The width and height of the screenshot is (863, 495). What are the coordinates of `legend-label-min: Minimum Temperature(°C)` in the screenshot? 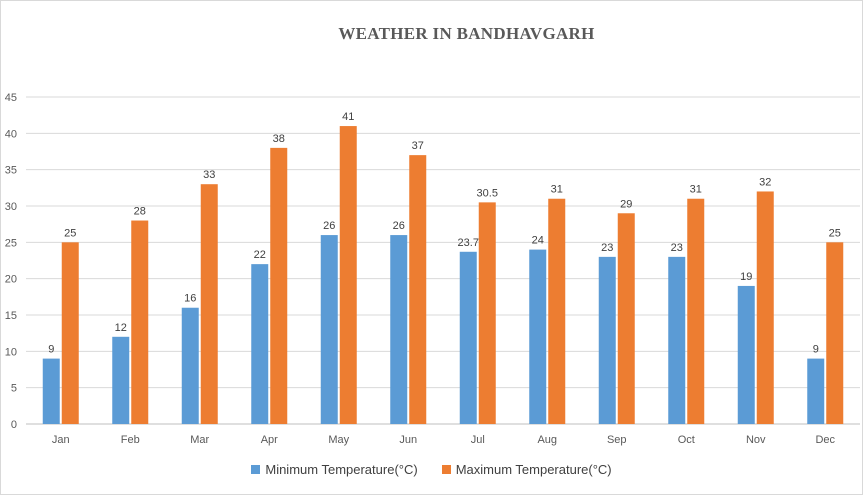 It's located at (341, 469).